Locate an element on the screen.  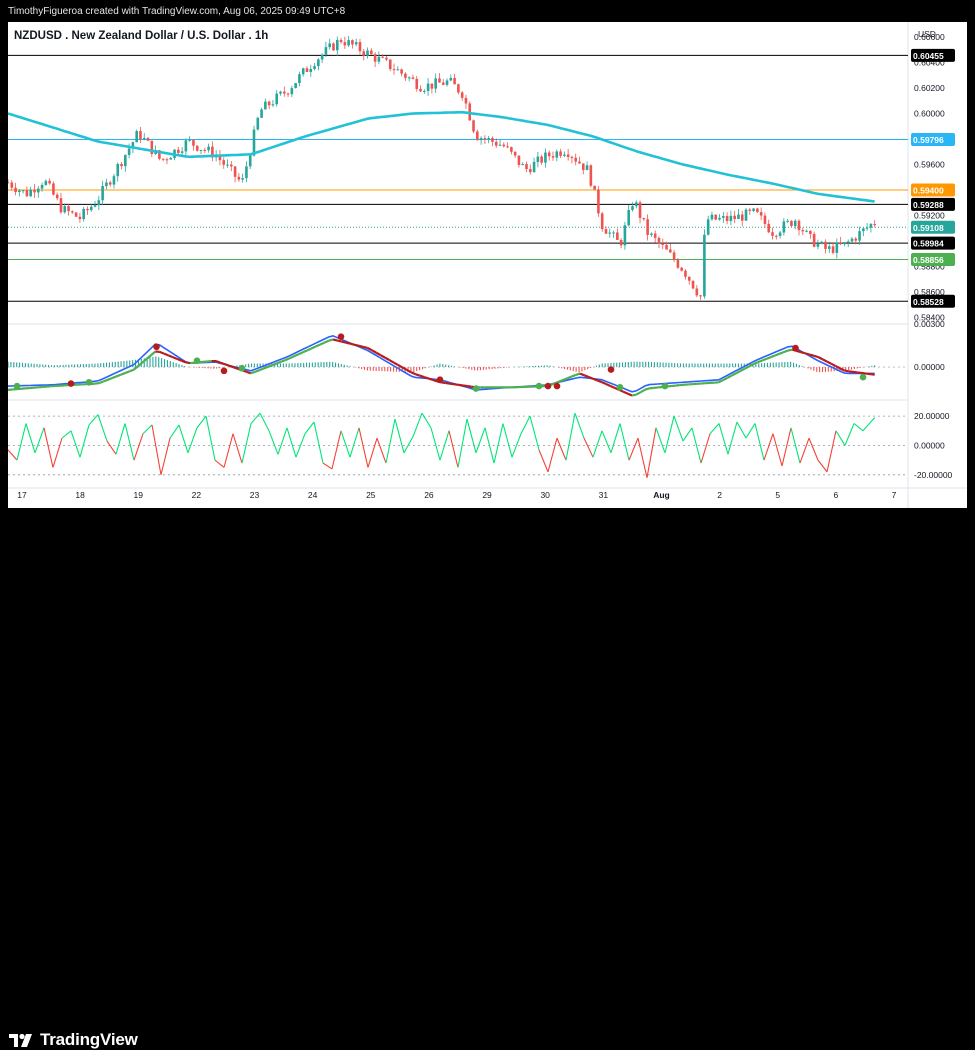
tradingview-logo: TradingView is located at coordinates (73, 1040).